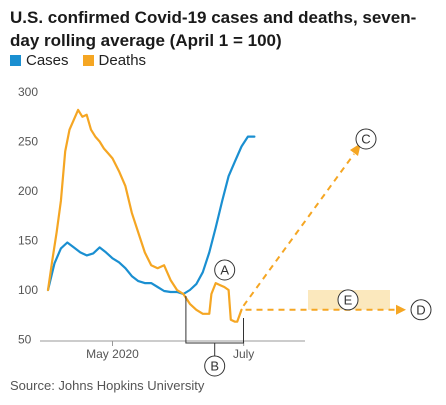 The width and height of the screenshot is (446, 405). What do you see at coordinates (214, 320) in the screenshot?
I see `annotation-b-bracket` at bounding box center [214, 320].